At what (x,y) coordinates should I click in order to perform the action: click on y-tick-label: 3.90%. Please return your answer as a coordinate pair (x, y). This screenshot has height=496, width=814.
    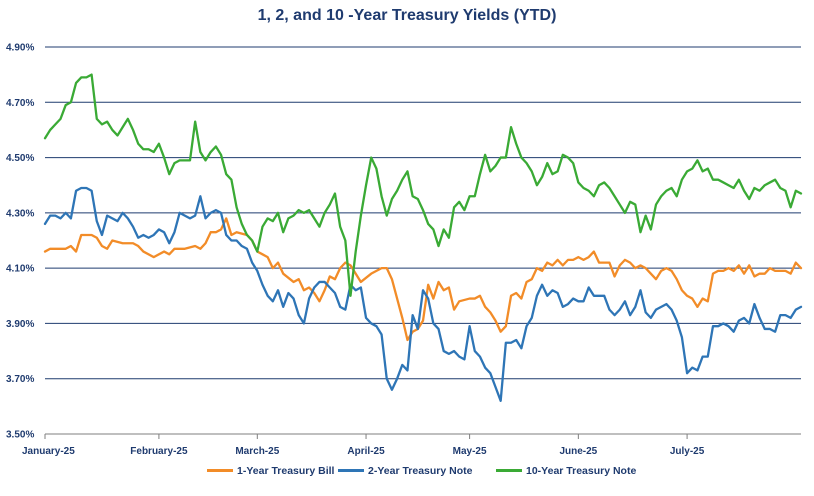
    Looking at the image, I should click on (20, 324).